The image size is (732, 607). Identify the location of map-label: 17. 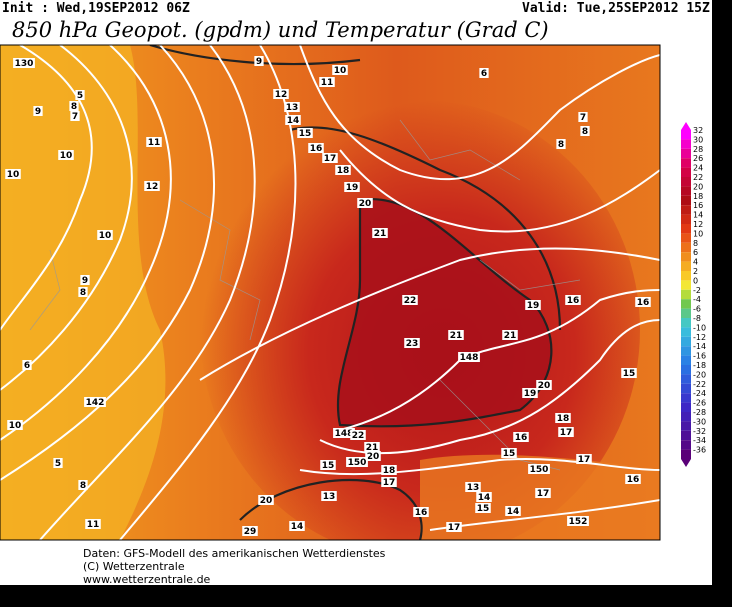
(454, 528).